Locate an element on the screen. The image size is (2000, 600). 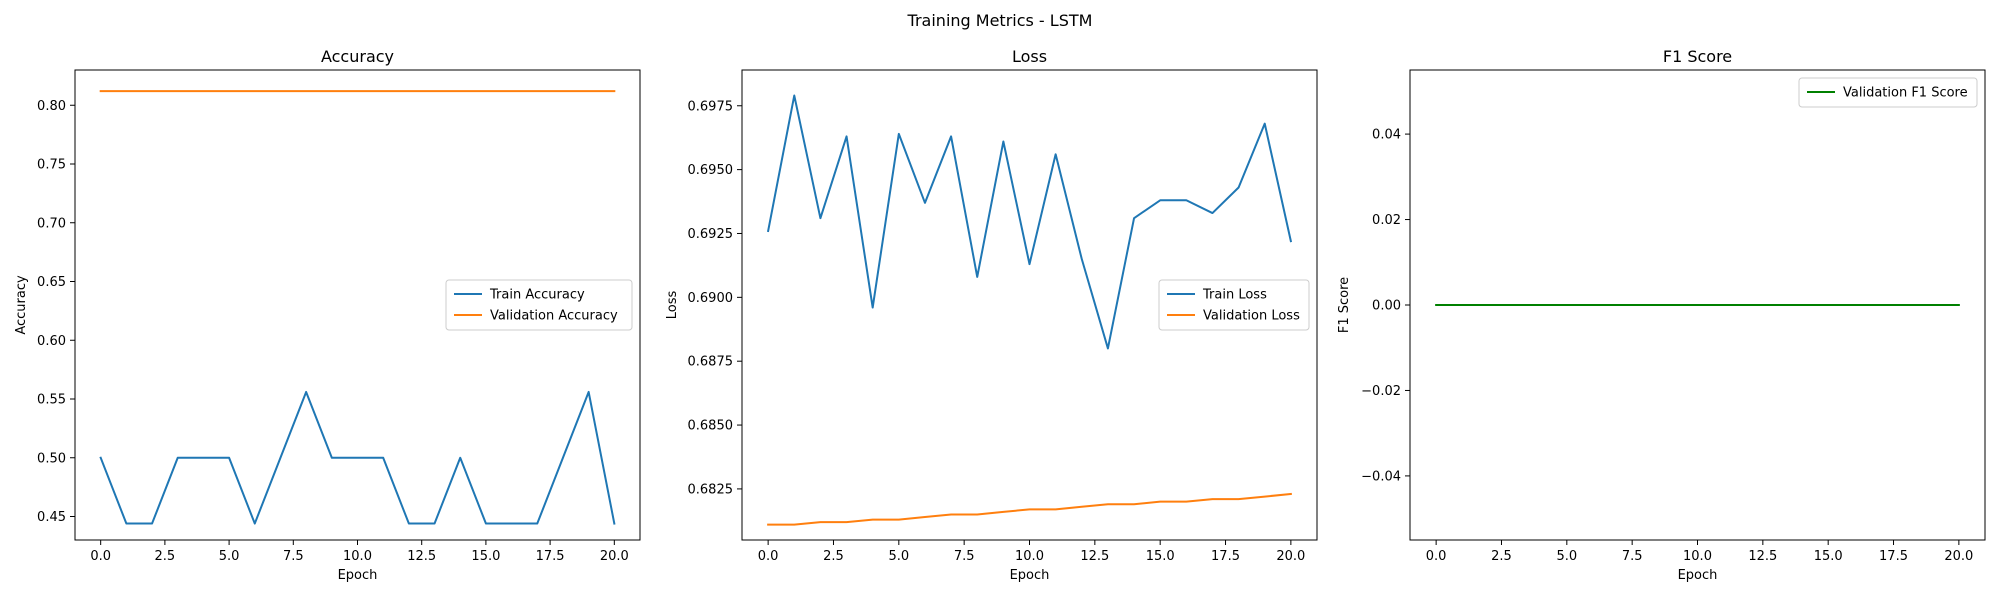
y-tick-label: 0.6900 is located at coordinates (711, 298).